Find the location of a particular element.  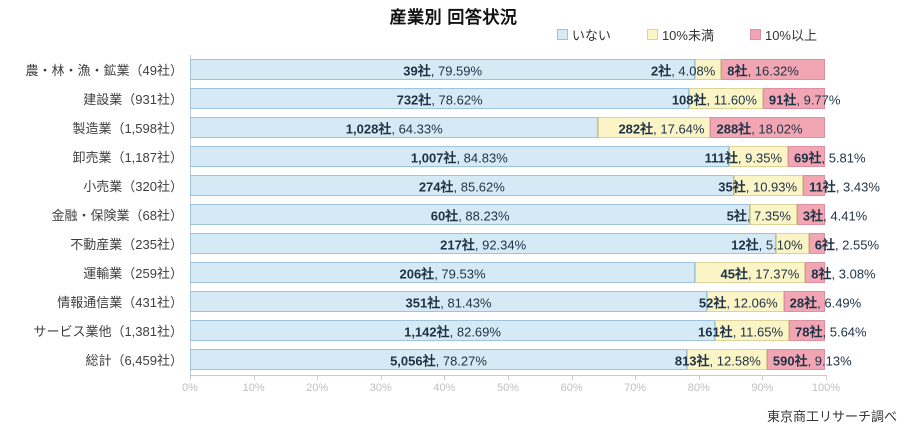

segment-label: 732社, 78.62% is located at coordinates (439, 99).